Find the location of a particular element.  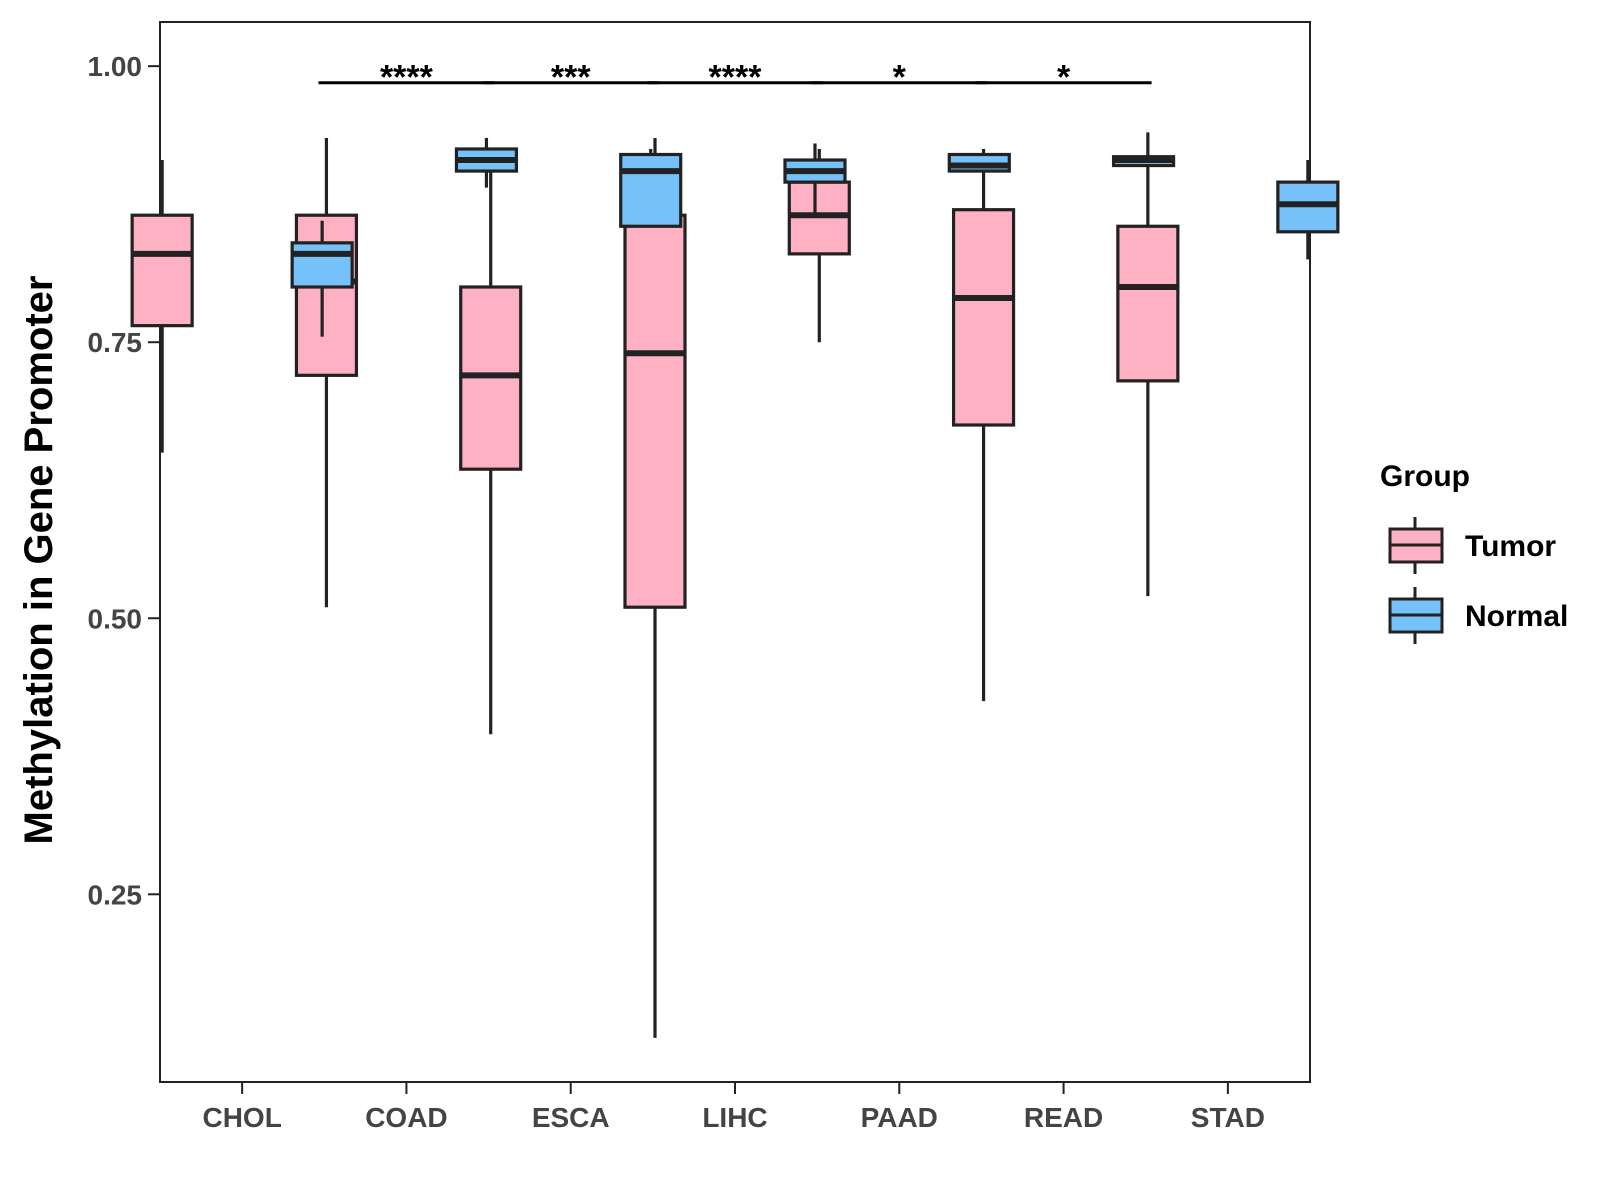

significance-label-paad: * is located at coordinates (900, 78).